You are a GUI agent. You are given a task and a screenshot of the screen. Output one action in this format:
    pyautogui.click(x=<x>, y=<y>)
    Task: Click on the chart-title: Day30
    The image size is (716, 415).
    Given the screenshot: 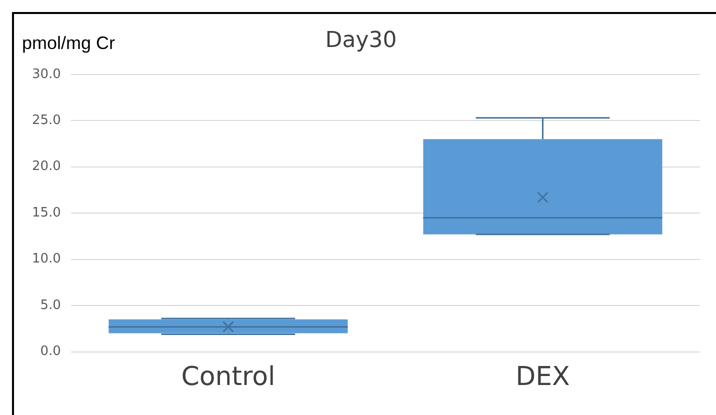 What is the action you would take?
    pyautogui.click(x=361, y=40)
    